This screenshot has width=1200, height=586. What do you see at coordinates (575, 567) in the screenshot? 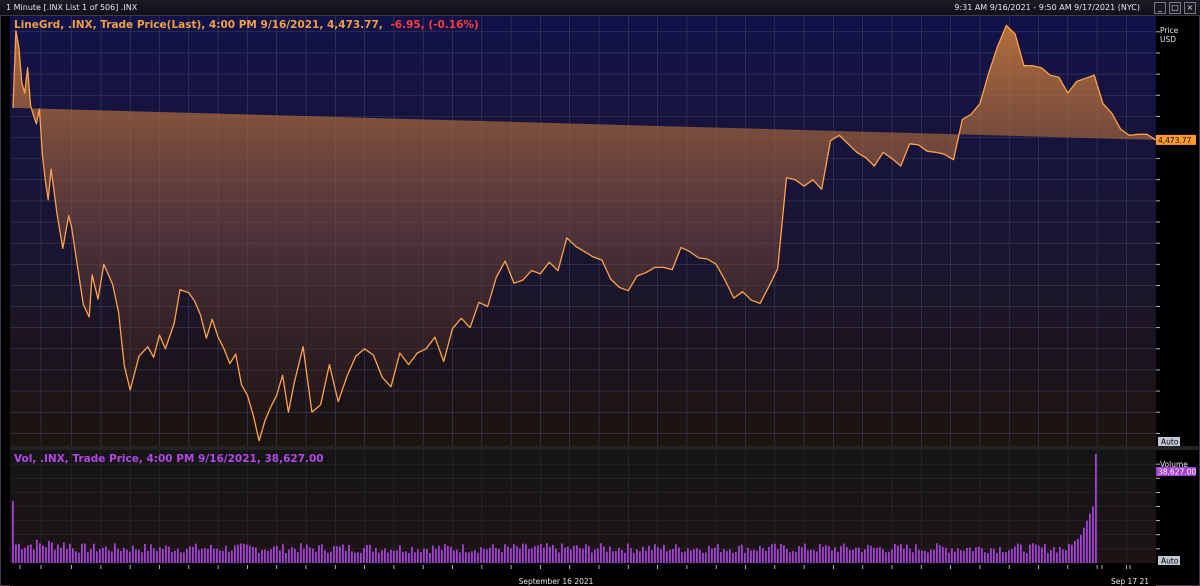
I see `time-axis-ticks` at bounding box center [575, 567].